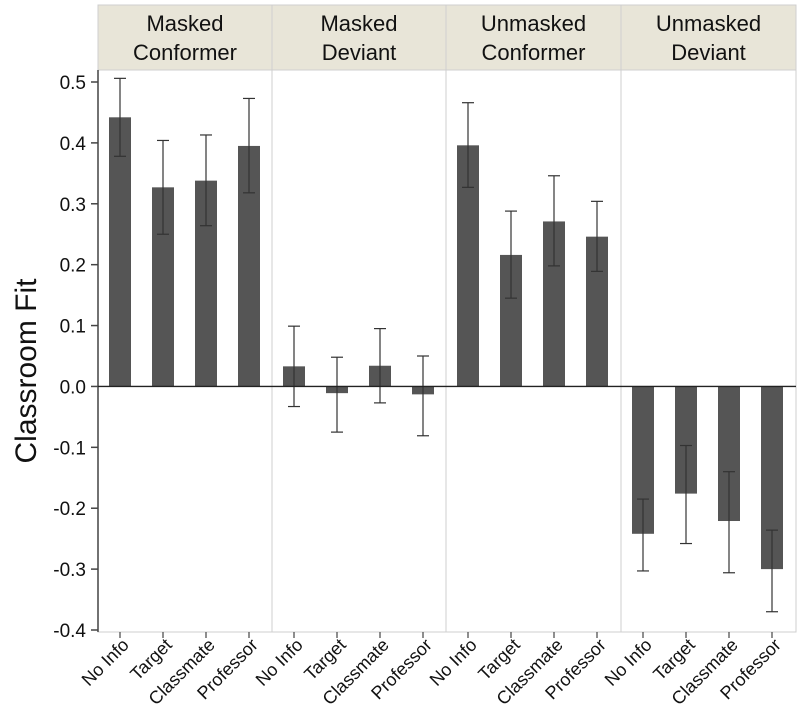  What do you see at coordinates (69, 509) in the screenshot?
I see `y-tick-label: -0.2` at bounding box center [69, 509].